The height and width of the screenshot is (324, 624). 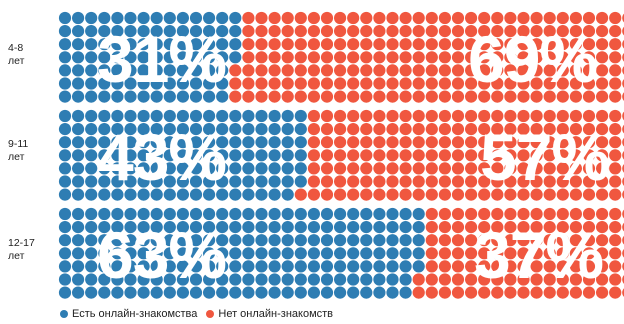 What do you see at coordinates (276, 314) in the screenshot?
I see `legend-label-offline: Нет онлайн-знакомств` at bounding box center [276, 314].